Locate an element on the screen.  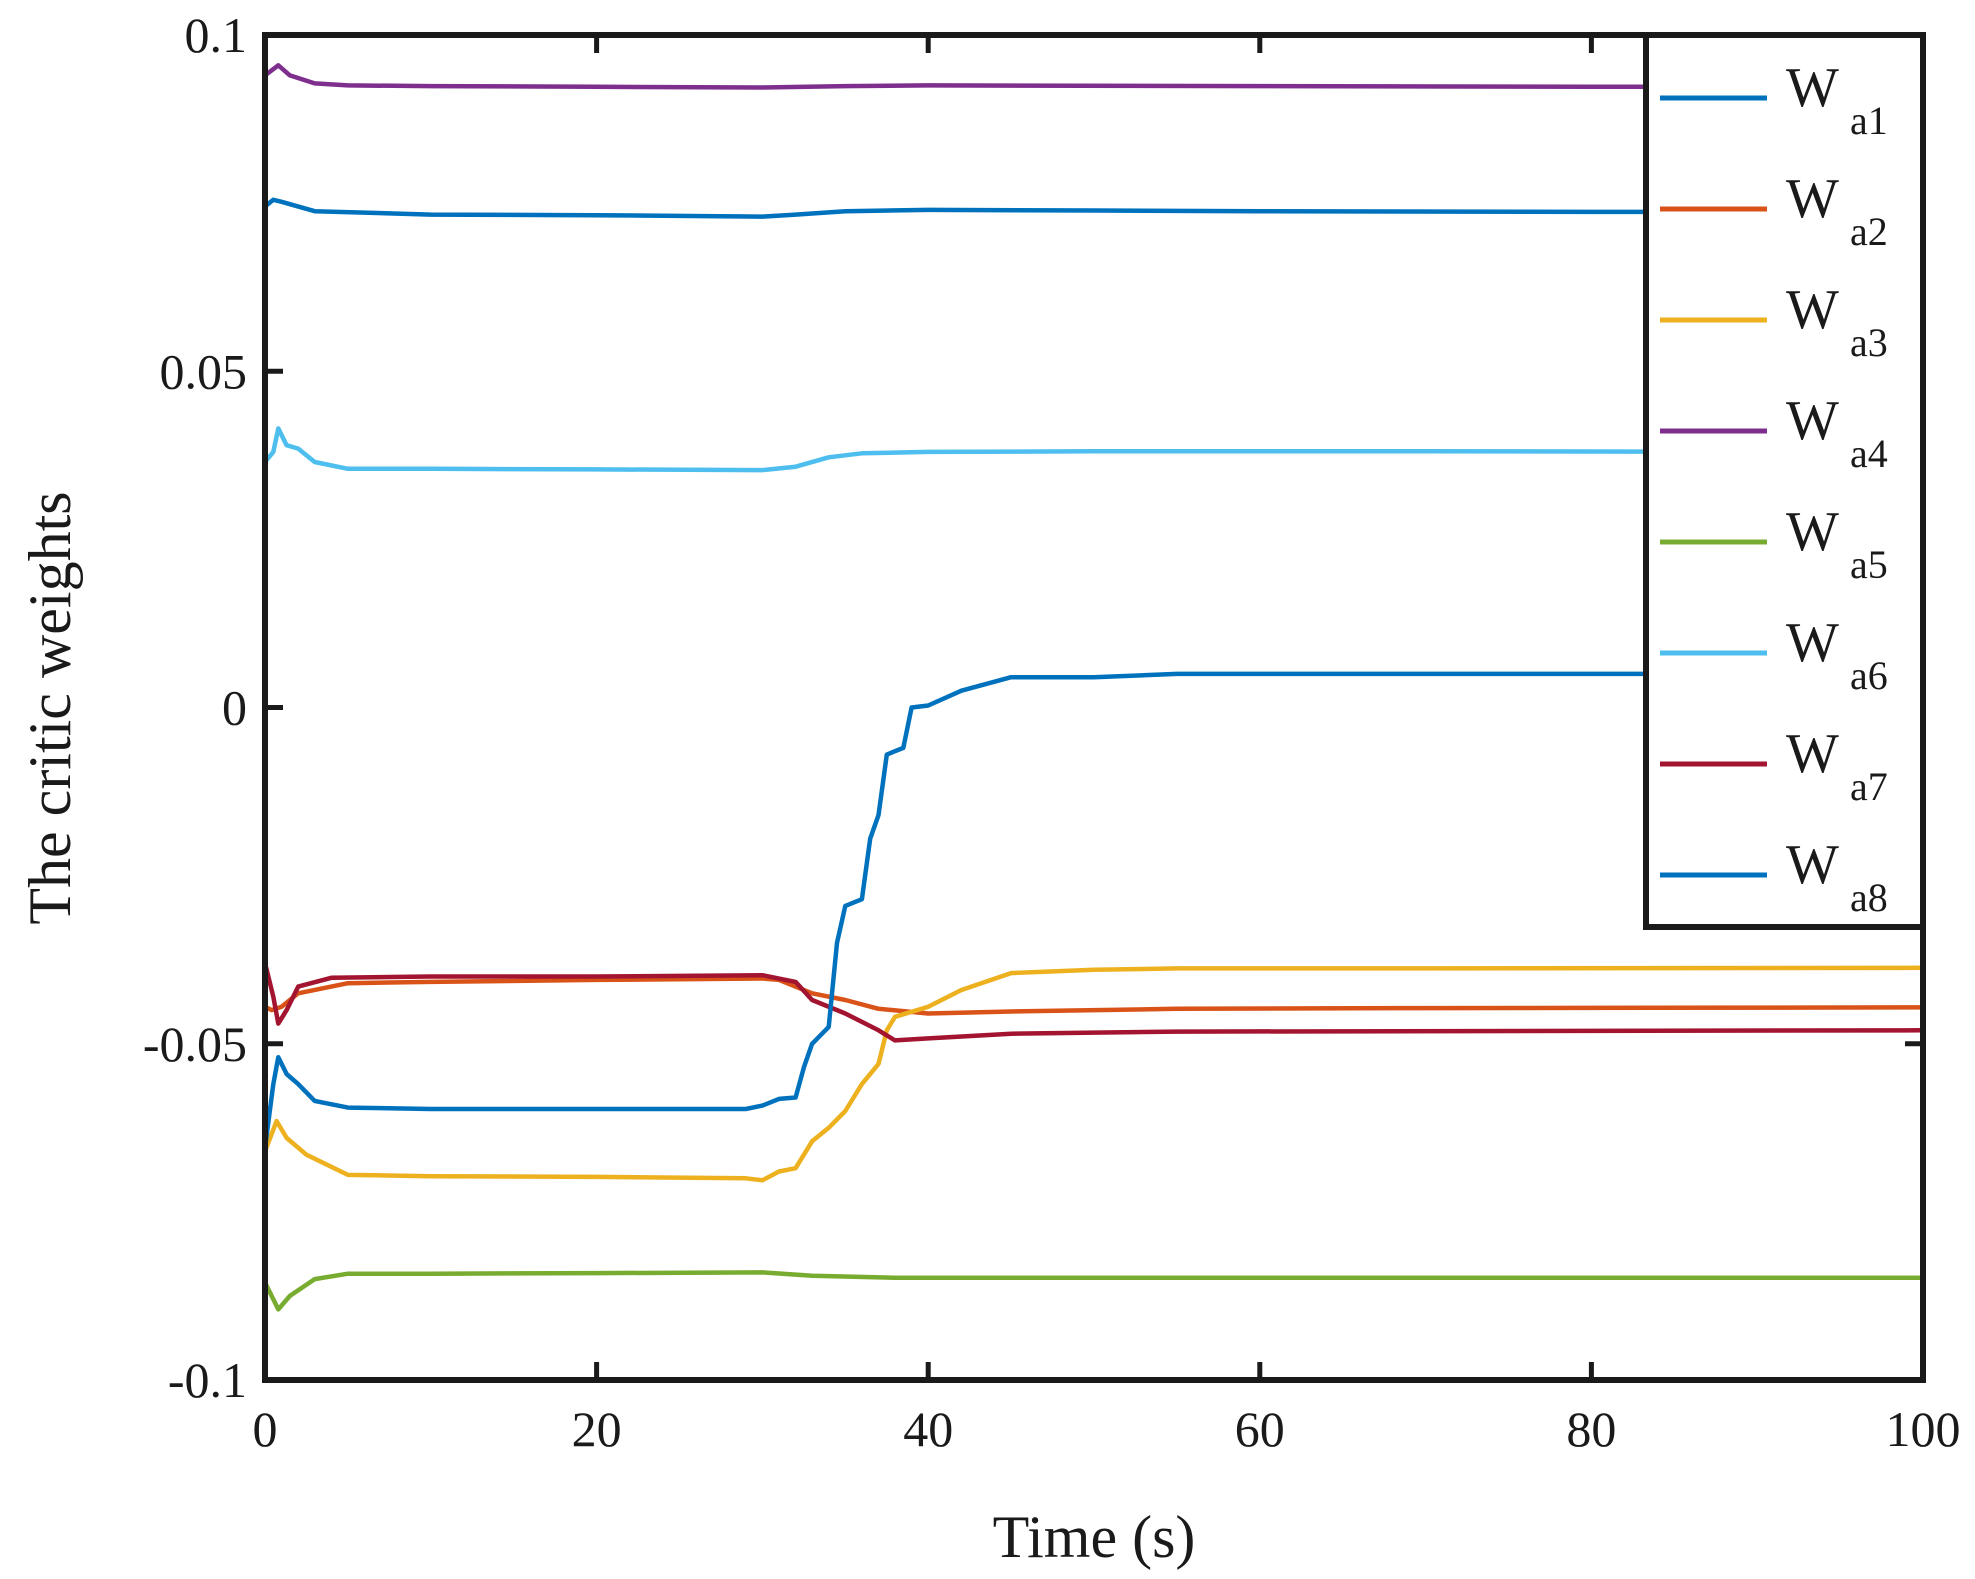
y-tick-label: 0 is located at coordinates (234, 708).